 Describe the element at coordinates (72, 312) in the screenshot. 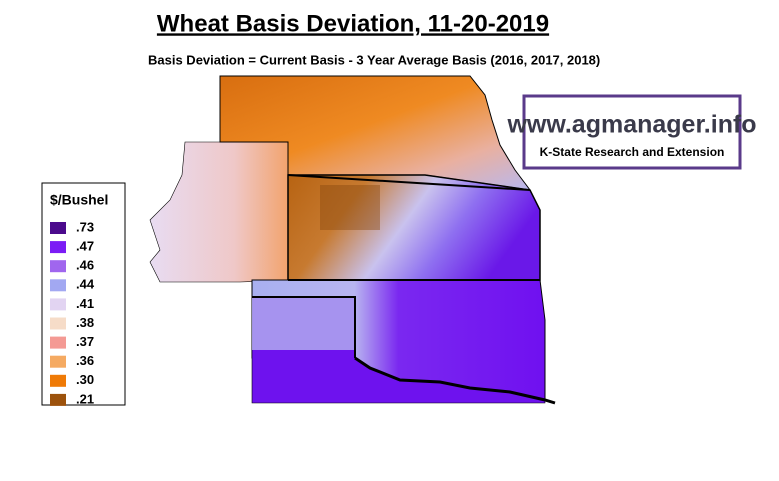

I see `legend-items: .73 .47 .46 .44 .41 .38 .37 .36 .30 .21` at that location.